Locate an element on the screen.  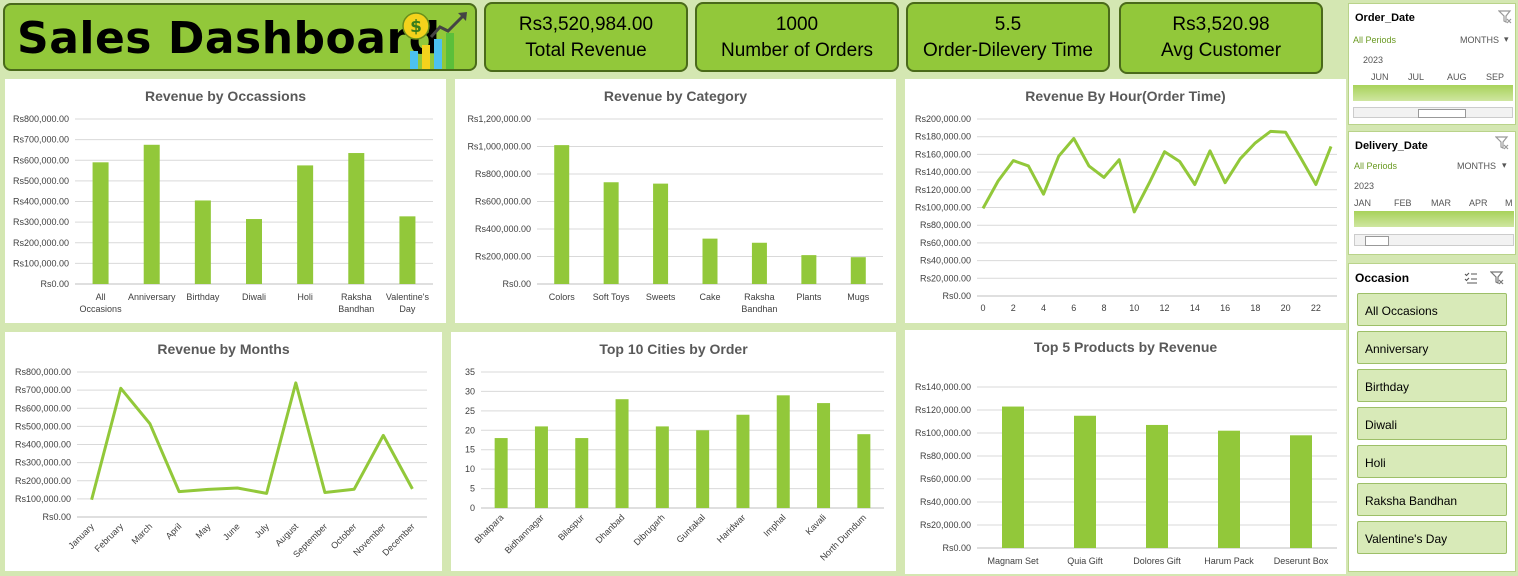
occasion-item: Raksha Bandhan is located at coordinates (1432, 499).